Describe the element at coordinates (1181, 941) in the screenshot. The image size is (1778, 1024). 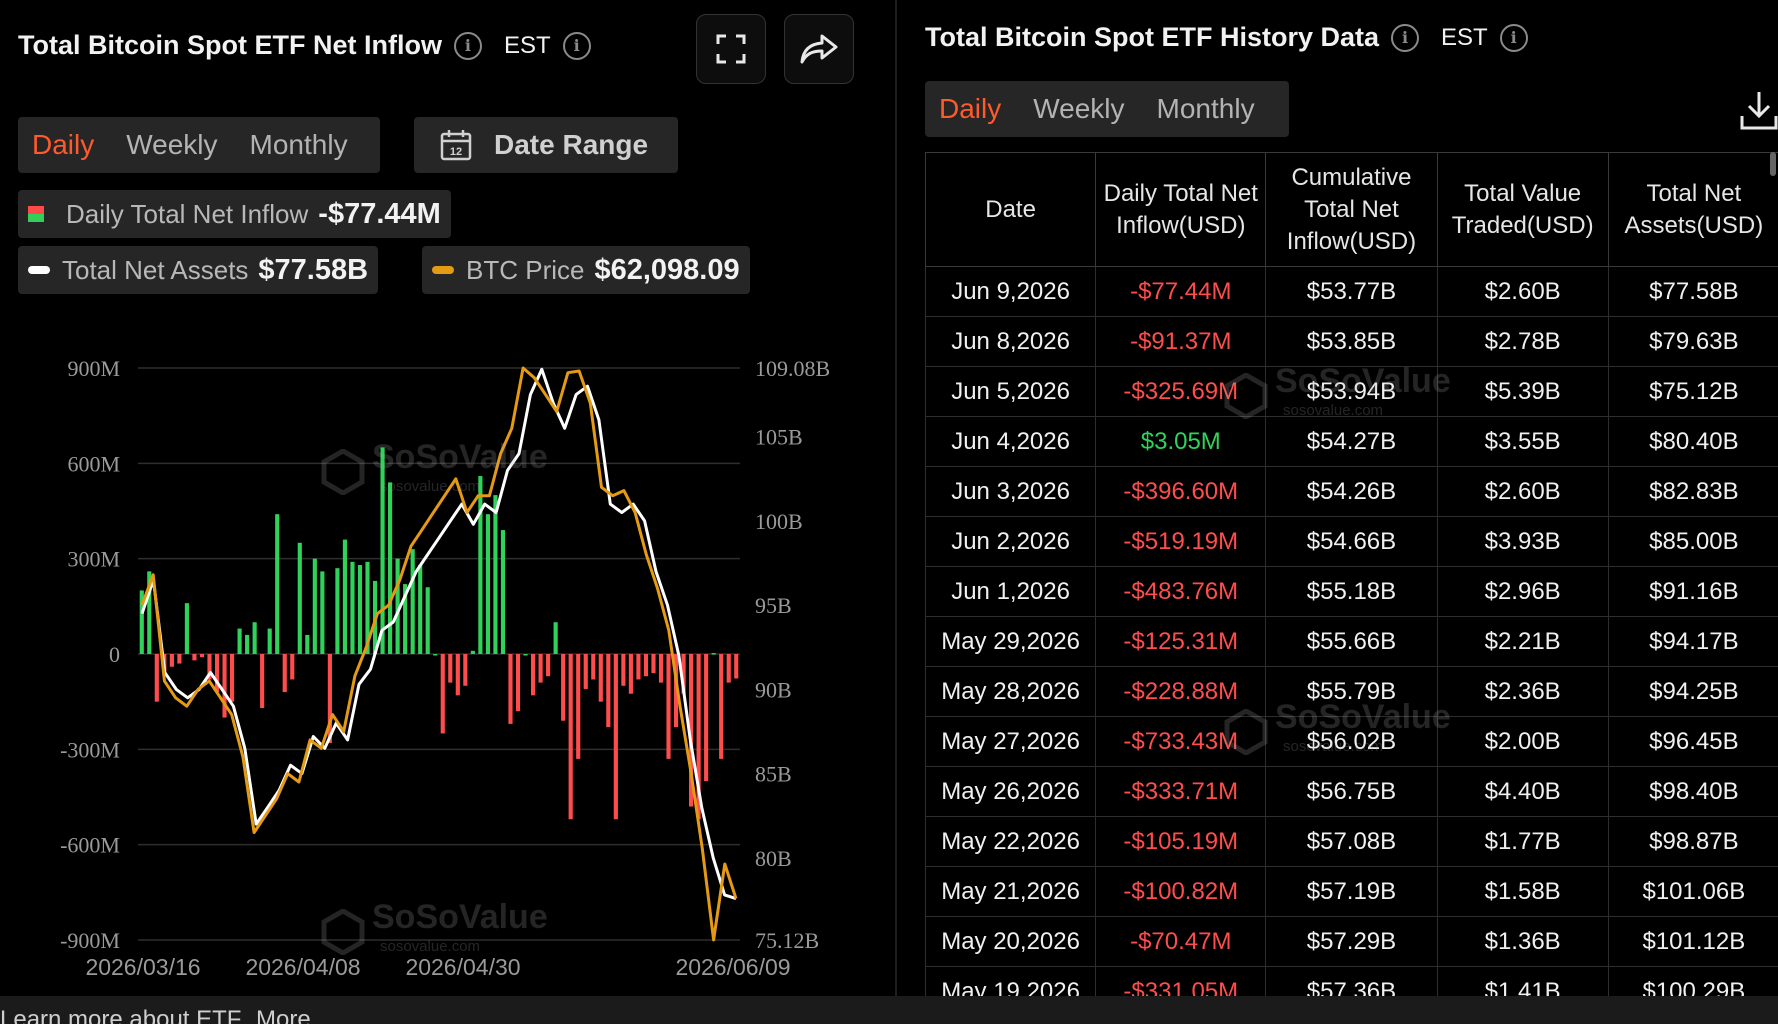
I see `cell-daily-inflow: -$70.47M` at that location.